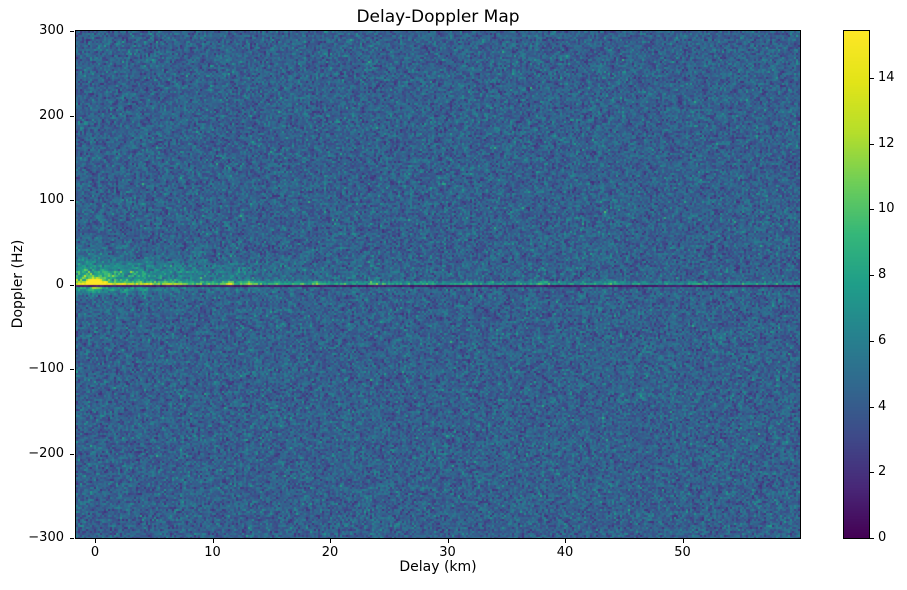 This screenshot has height=590, width=907. What do you see at coordinates (882, 406) in the screenshot?
I see `colorbar-tick-label: 4` at bounding box center [882, 406].